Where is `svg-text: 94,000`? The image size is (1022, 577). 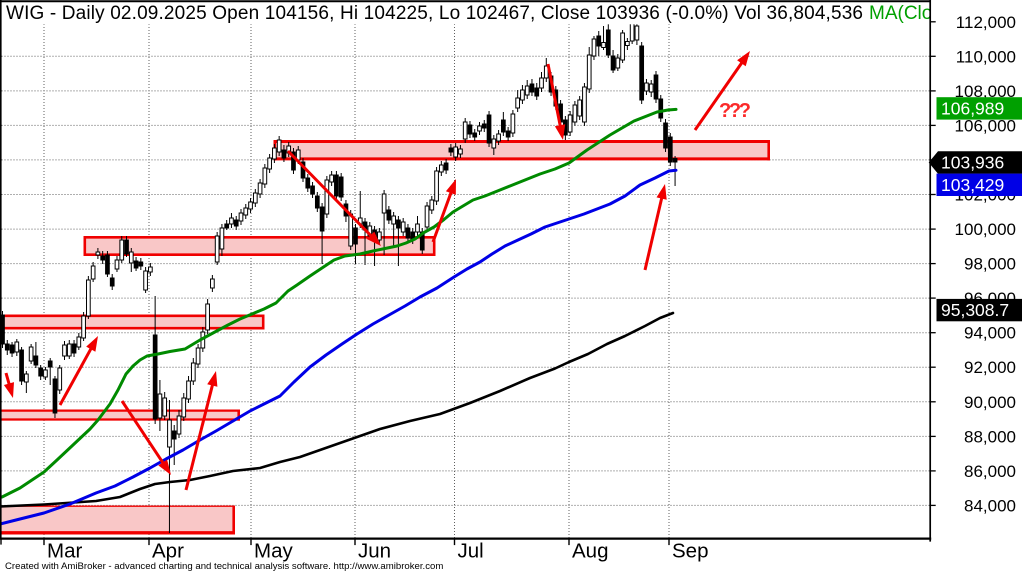 svg-text: 94,000 is located at coordinates (990, 333).